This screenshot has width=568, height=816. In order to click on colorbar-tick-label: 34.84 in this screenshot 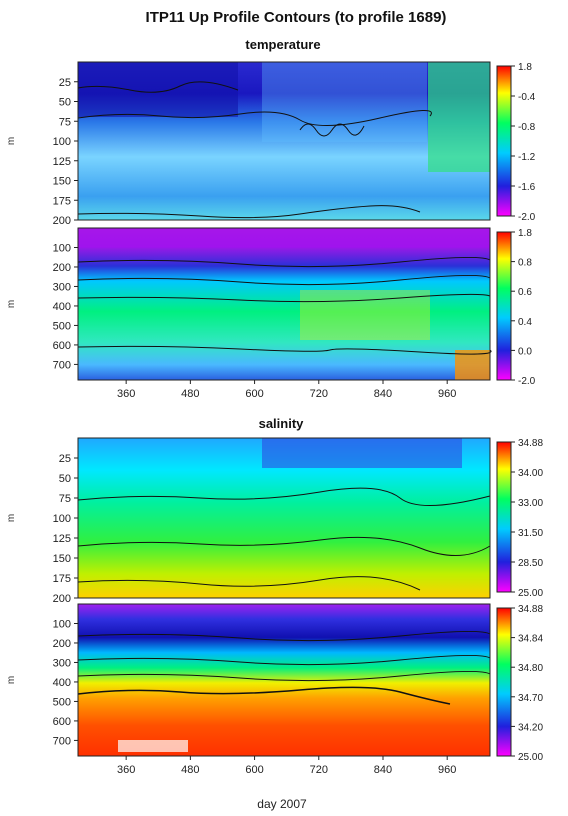, I will do `click(530, 639)`.